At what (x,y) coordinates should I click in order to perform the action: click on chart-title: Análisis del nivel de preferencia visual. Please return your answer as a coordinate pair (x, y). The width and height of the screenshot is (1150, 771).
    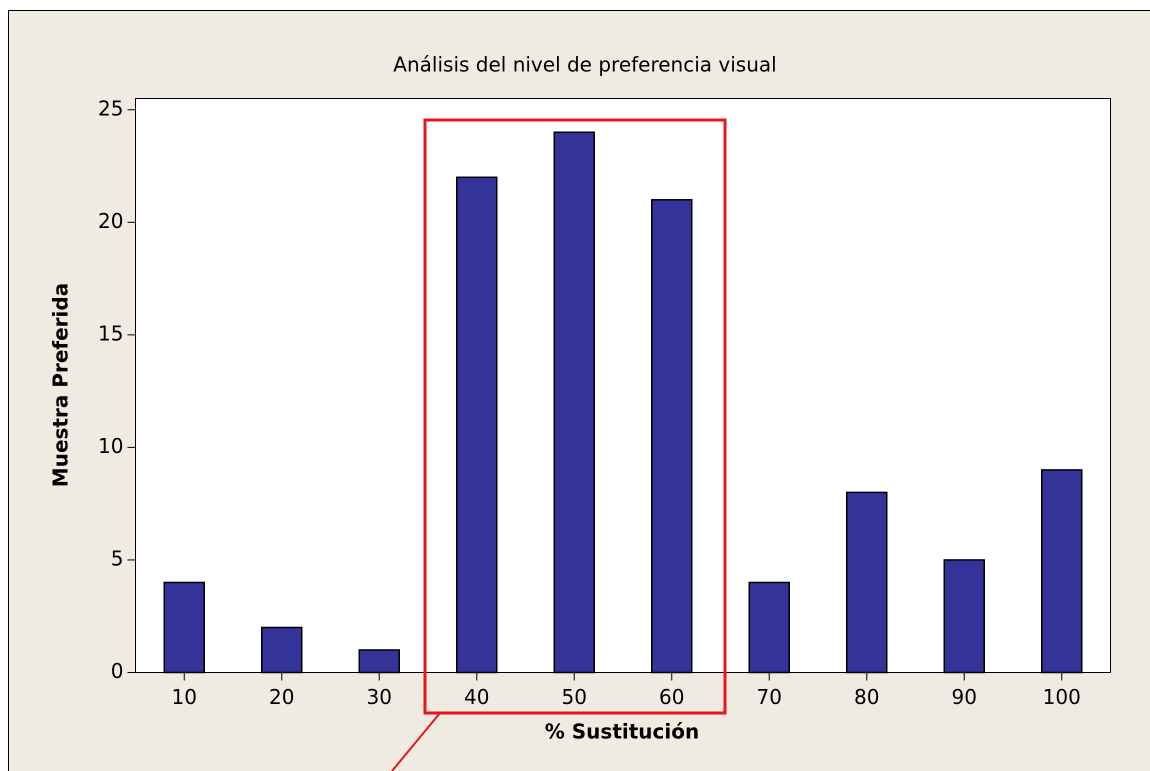
    Looking at the image, I should click on (584, 65).